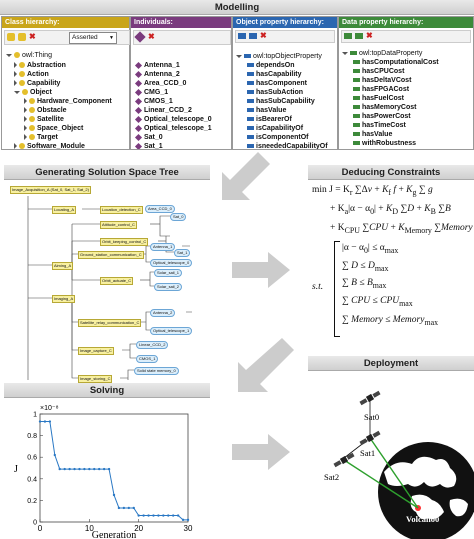 The image size is (474, 539). What do you see at coordinates (49, 145) in the screenshot?
I see `class-software-module: Software_Module` at bounding box center [49, 145].